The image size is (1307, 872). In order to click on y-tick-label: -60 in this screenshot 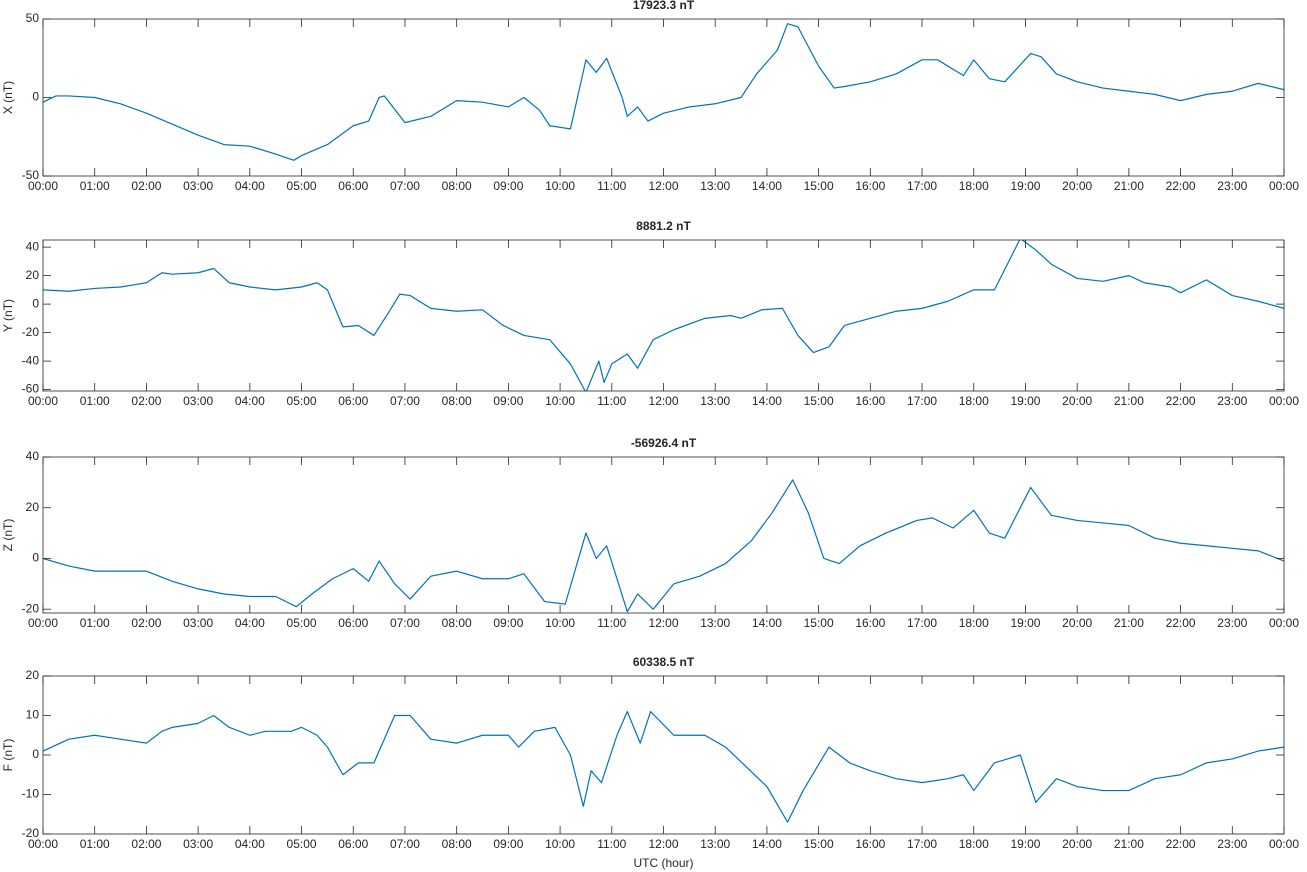, I will do `click(31, 389)`.